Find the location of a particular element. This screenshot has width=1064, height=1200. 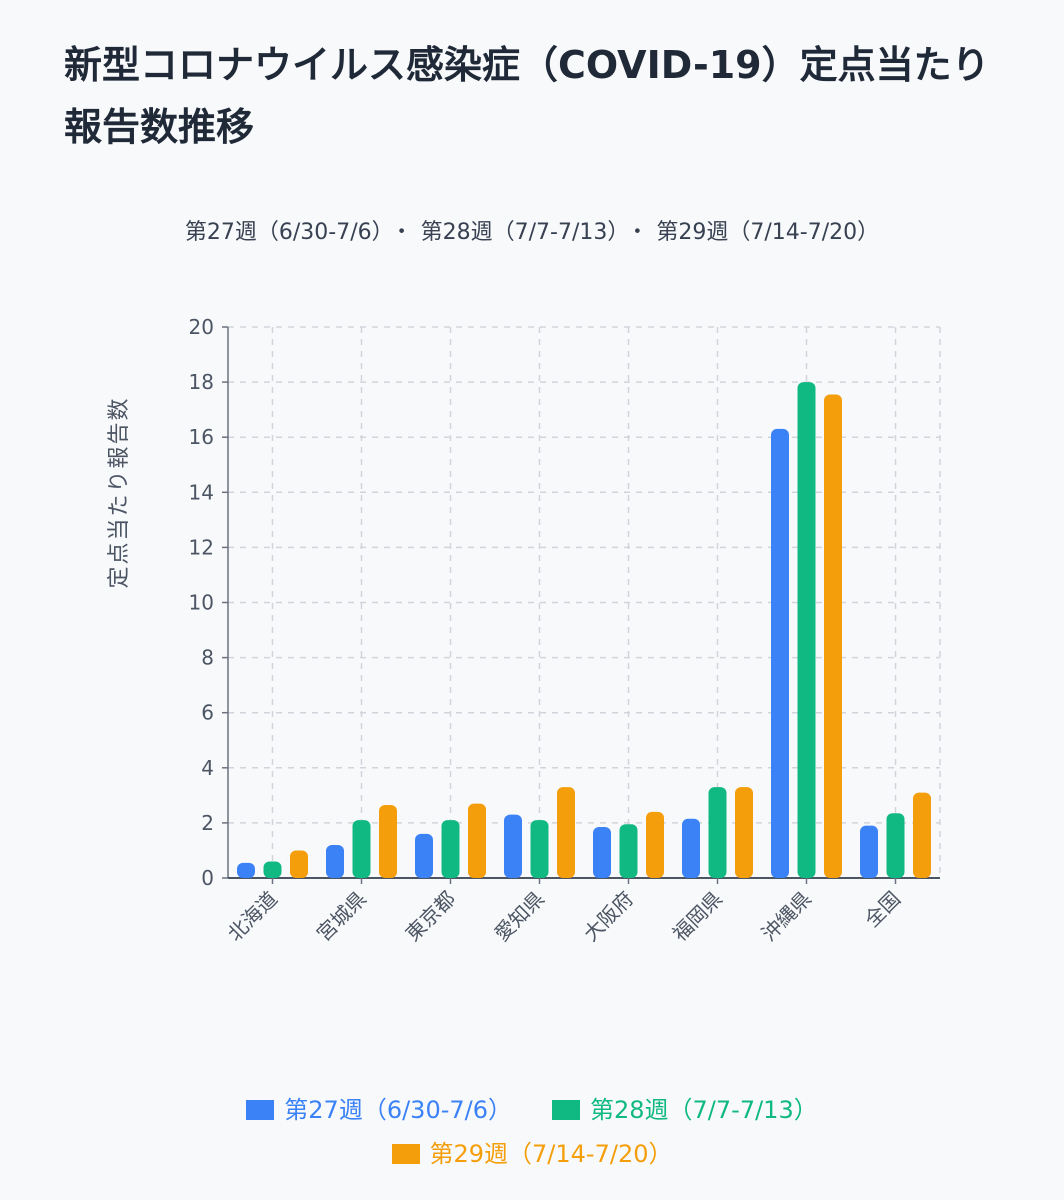

subtitle-week27: 第27週（6/30-7/6） is located at coordinates (283, 232).